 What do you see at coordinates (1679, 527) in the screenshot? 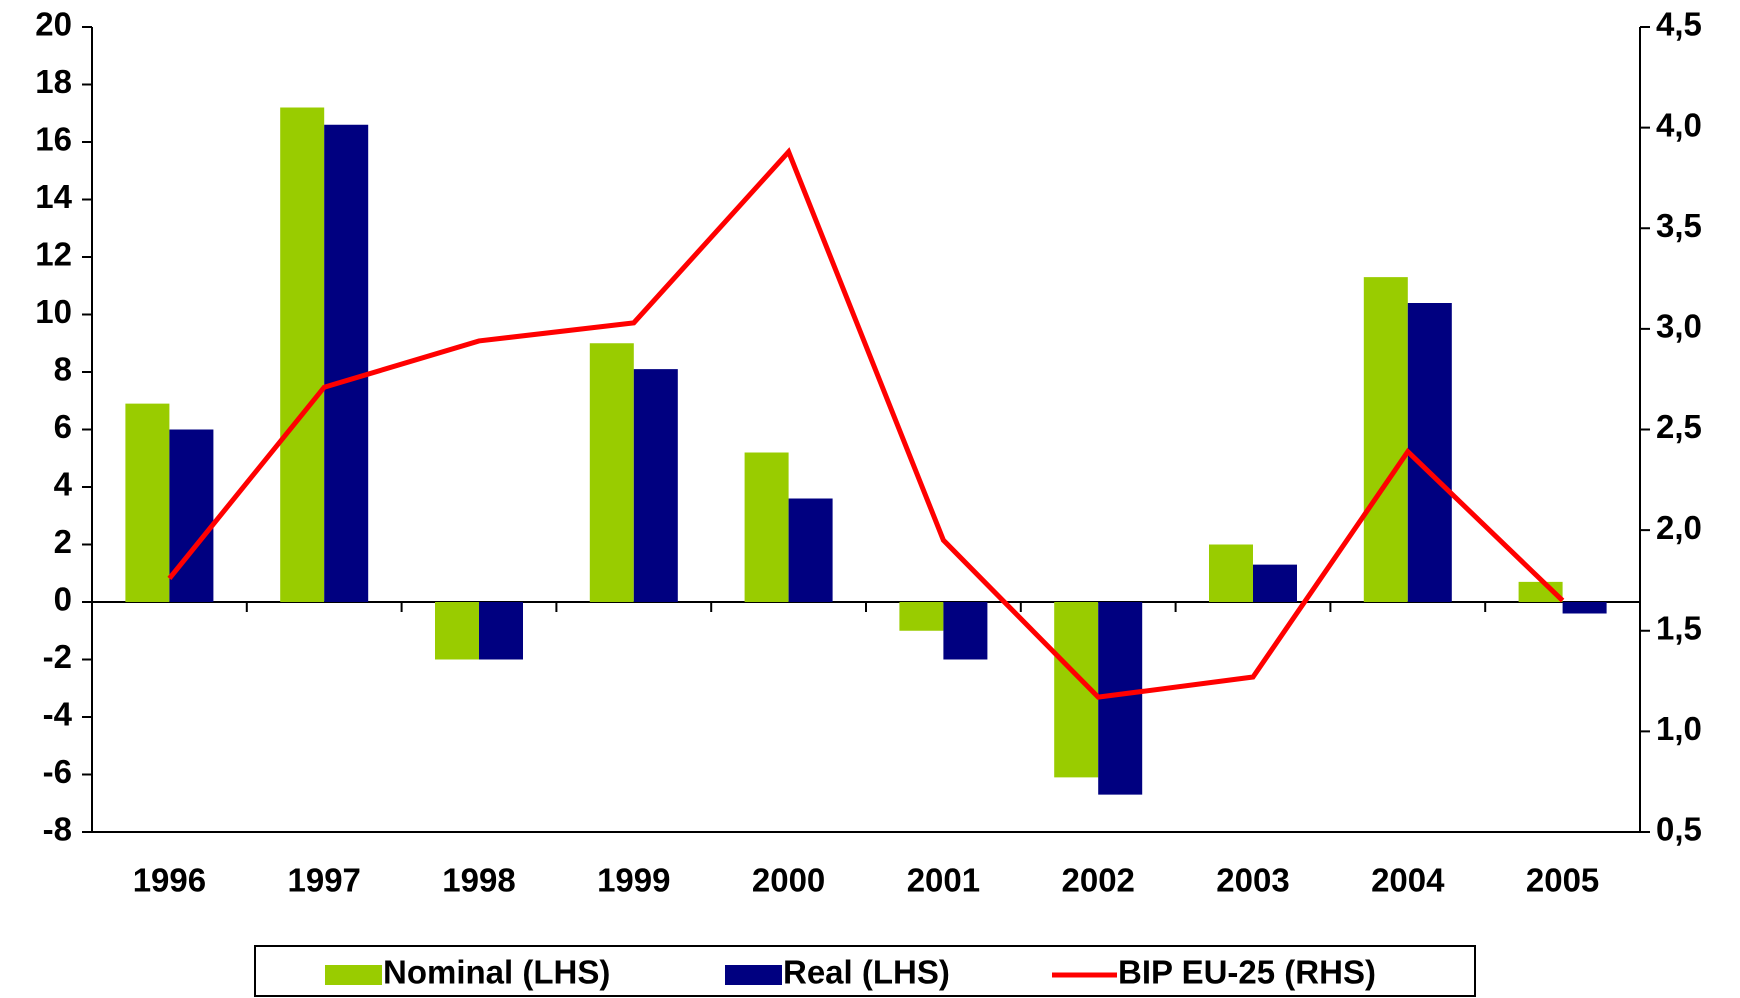
I see `y2-tick-label: 2,0` at bounding box center [1679, 527].